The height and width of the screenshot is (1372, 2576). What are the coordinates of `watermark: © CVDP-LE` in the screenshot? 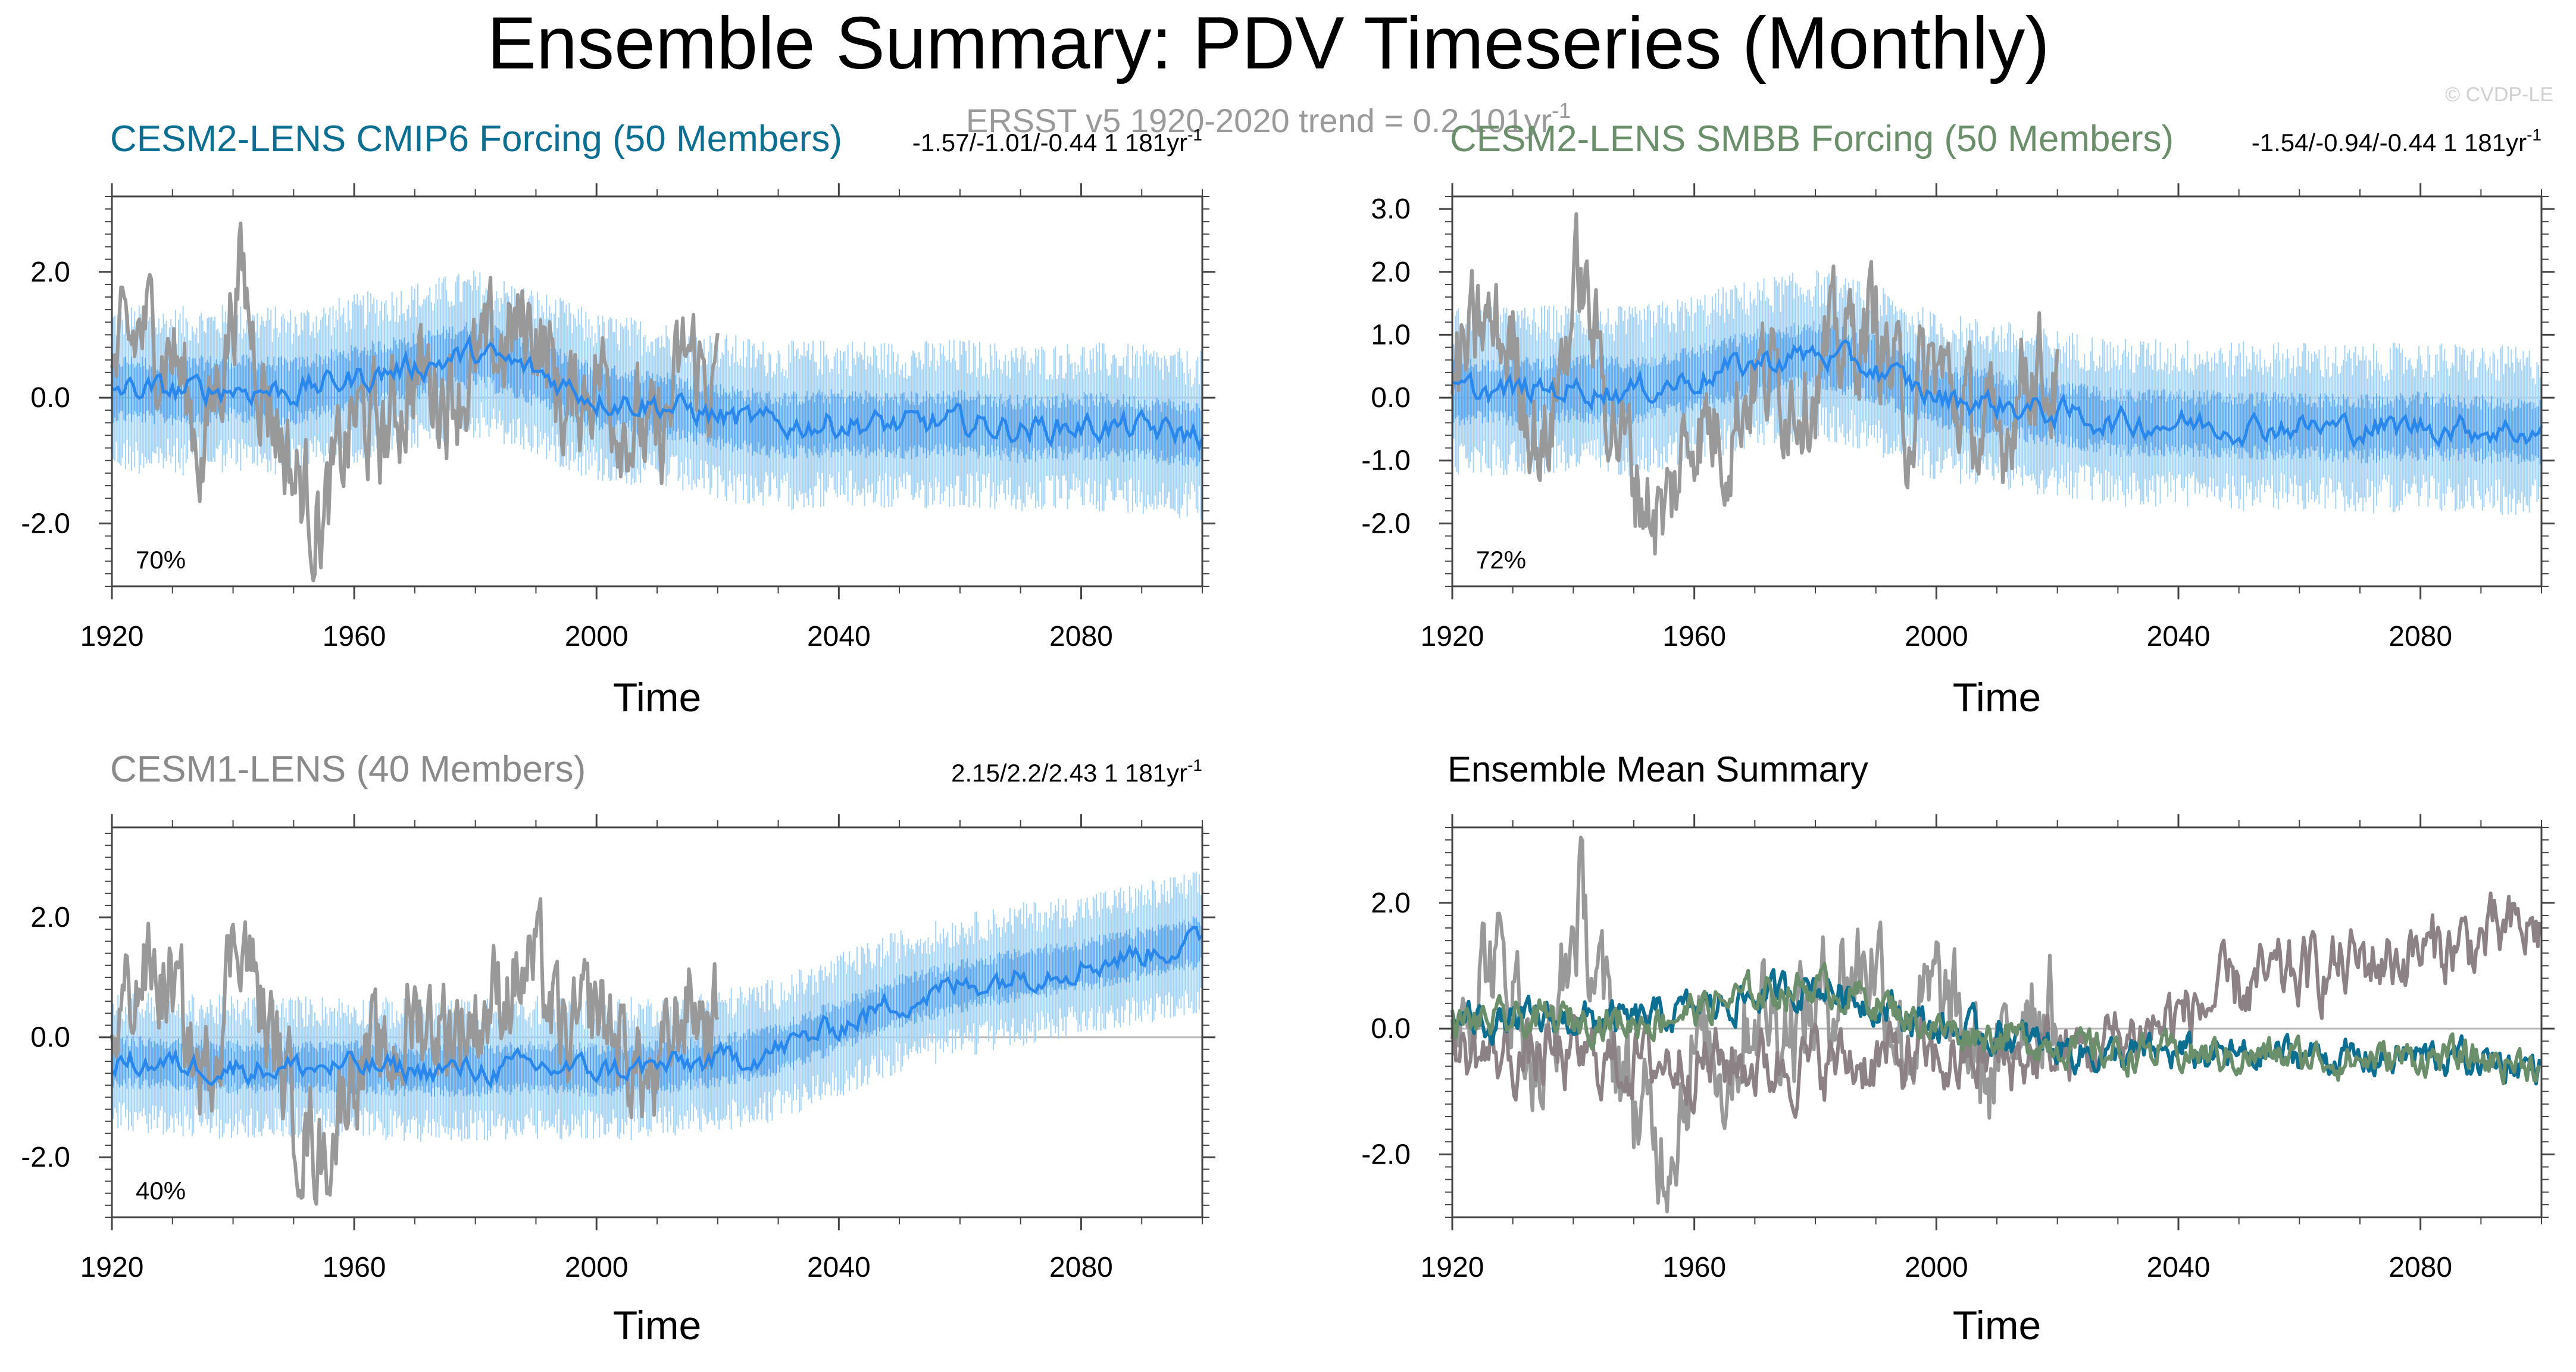 It's located at (2499, 94).